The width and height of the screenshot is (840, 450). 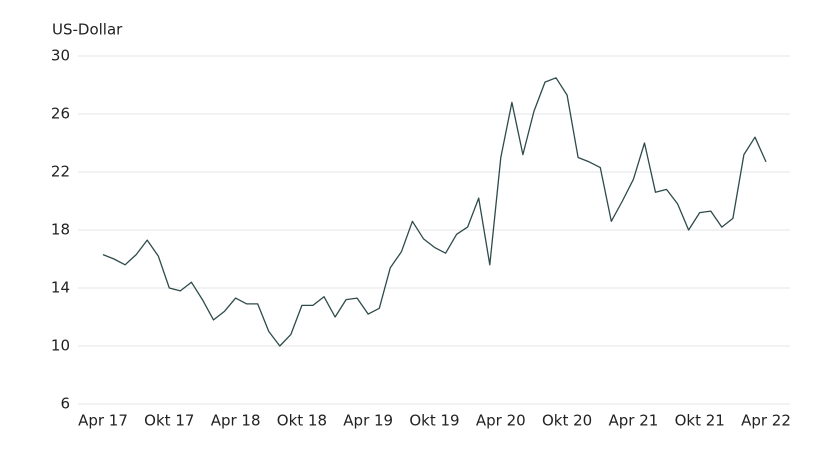 I want to click on x-tick-label: Apr 22, so click(x=766, y=421).